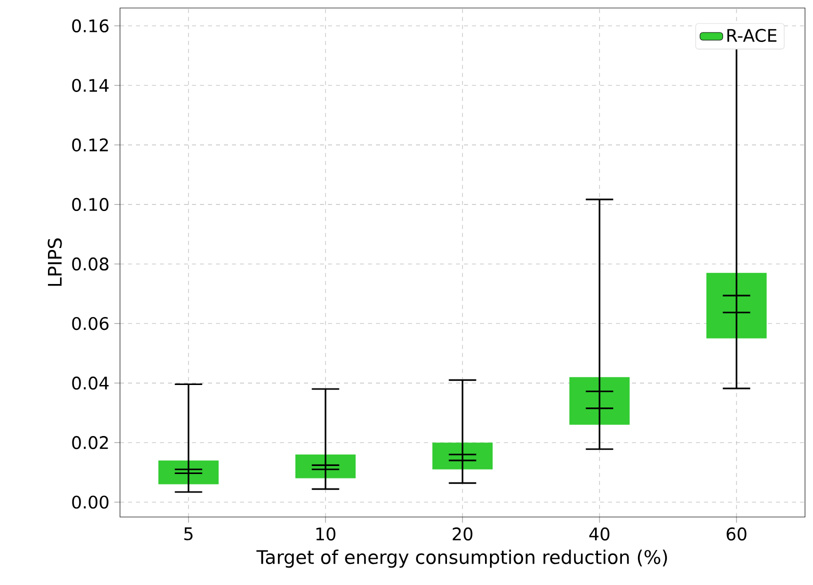 This screenshot has width=813, height=585. I want to click on y-tick-label: 0.04, so click(90, 383).